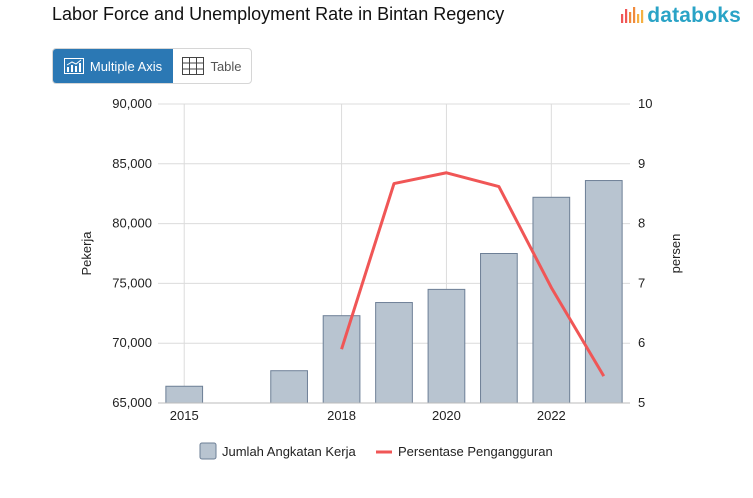  What do you see at coordinates (132, 163) in the screenshot?
I see `y-left-tick-label: 85,000` at bounding box center [132, 163].